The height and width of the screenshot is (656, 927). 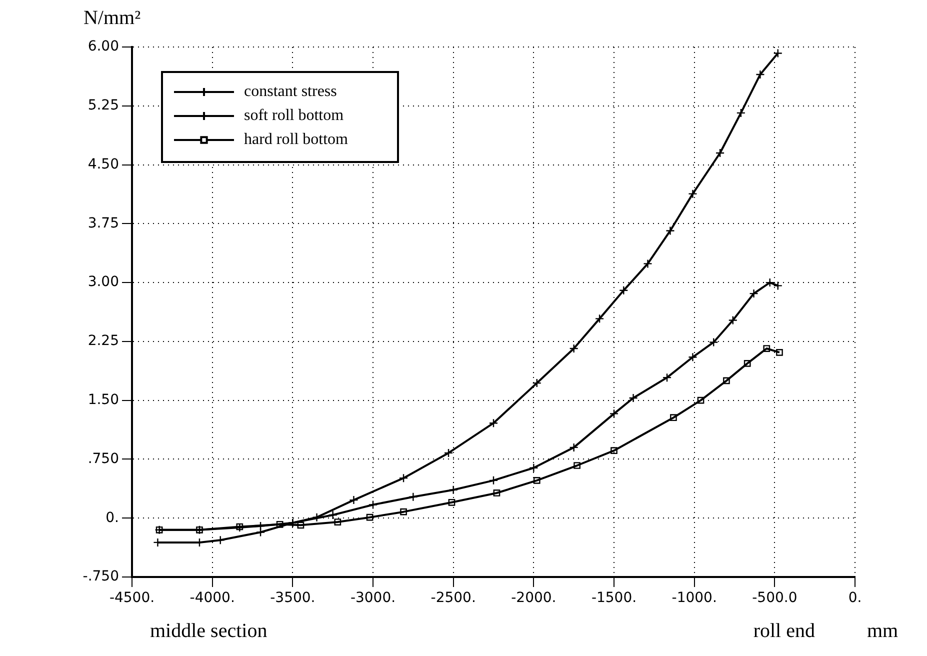 What do you see at coordinates (290, 91) in the screenshot?
I see `legend-label: constant stress` at bounding box center [290, 91].